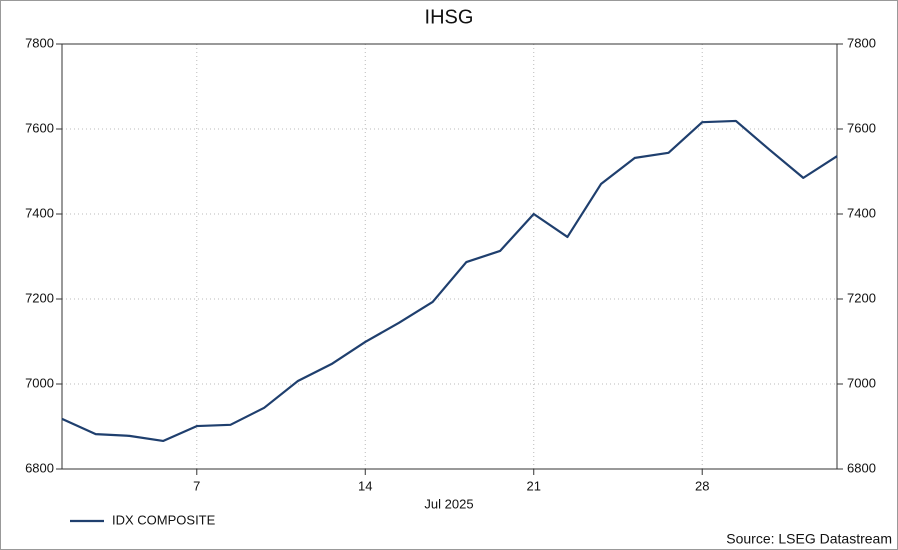 The height and width of the screenshot is (550, 898). I want to click on y2-tick-label: 7600, so click(861, 127).